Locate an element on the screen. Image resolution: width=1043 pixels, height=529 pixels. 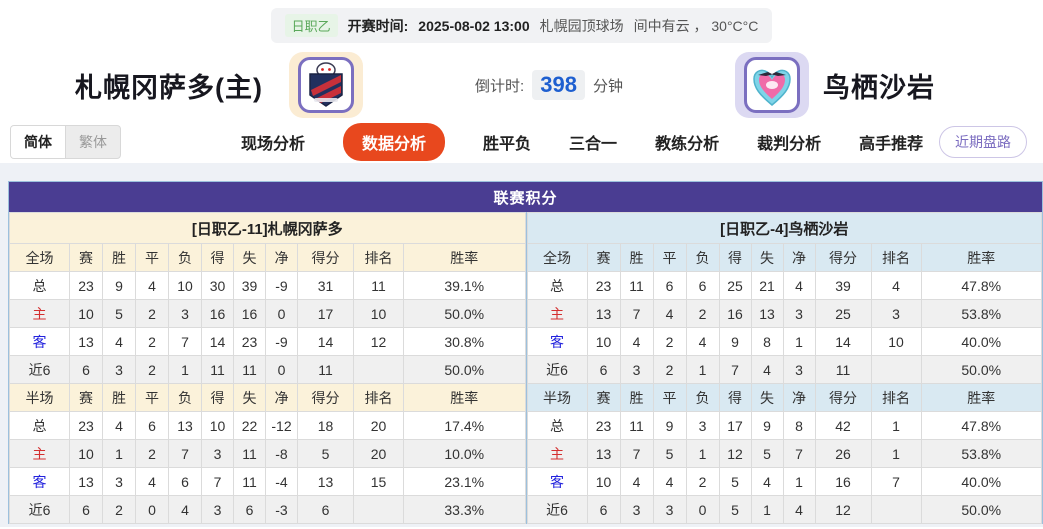
table-cell: 40.0% is located at coordinates (981, 341).